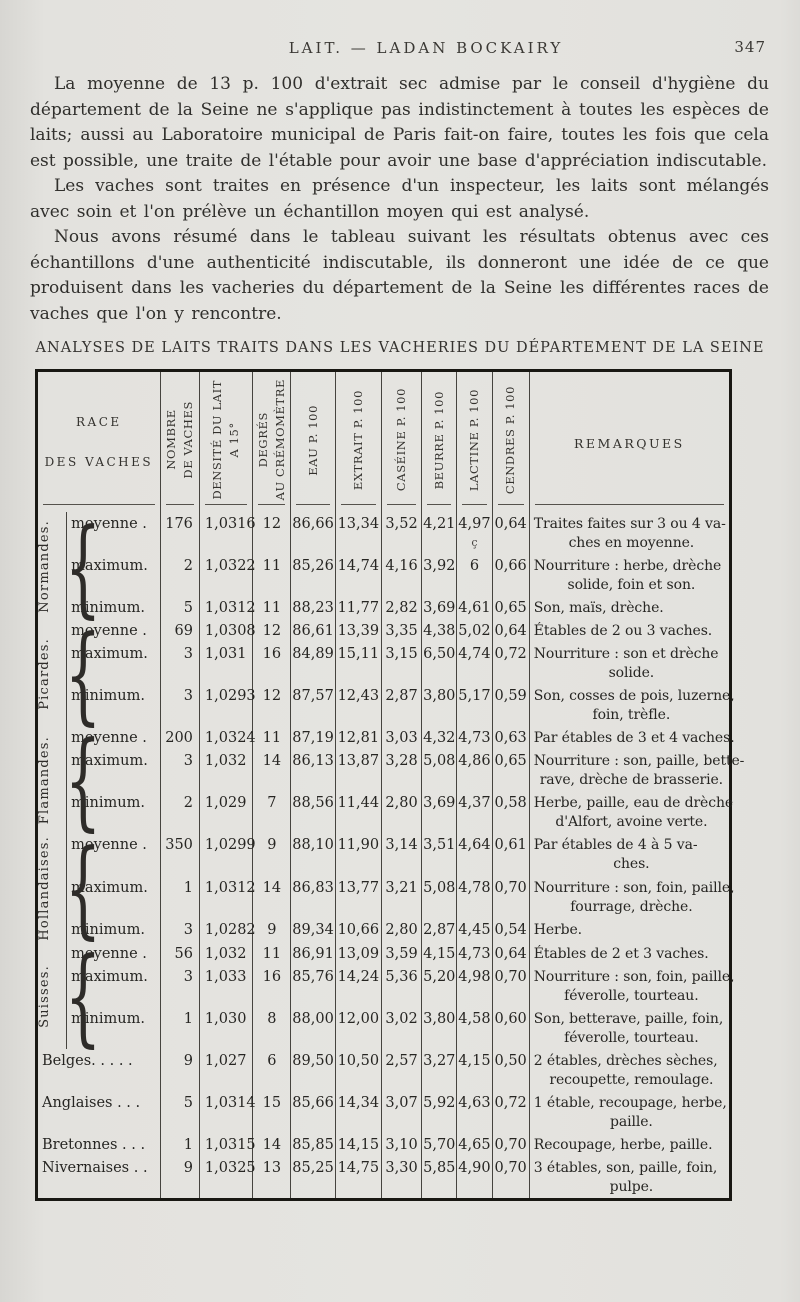 The height and width of the screenshot is (1302, 800). Describe the element at coordinates (634, 887) in the screenshot. I see `remark-line: Nourriture : son, foin, paille,` at that location.